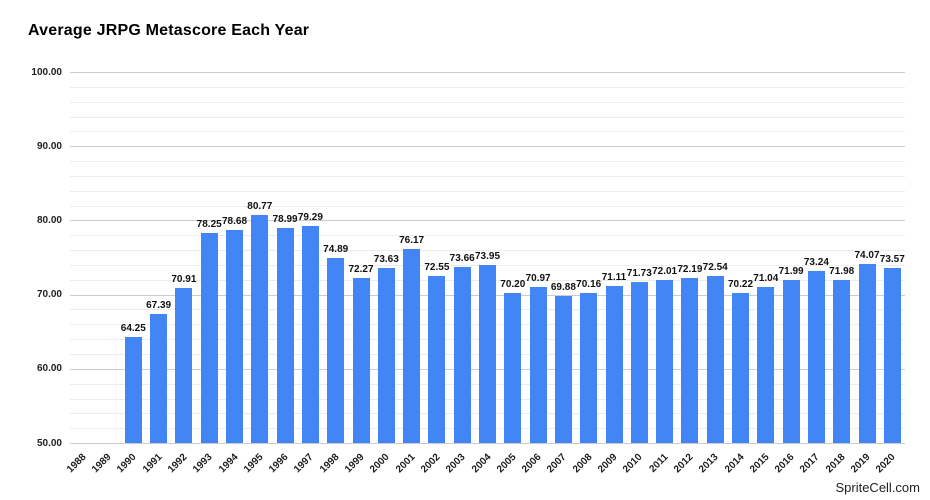 The height and width of the screenshot is (500, 930). I want to click on bar-value-label-1994: 78.68, so click(234, 222).